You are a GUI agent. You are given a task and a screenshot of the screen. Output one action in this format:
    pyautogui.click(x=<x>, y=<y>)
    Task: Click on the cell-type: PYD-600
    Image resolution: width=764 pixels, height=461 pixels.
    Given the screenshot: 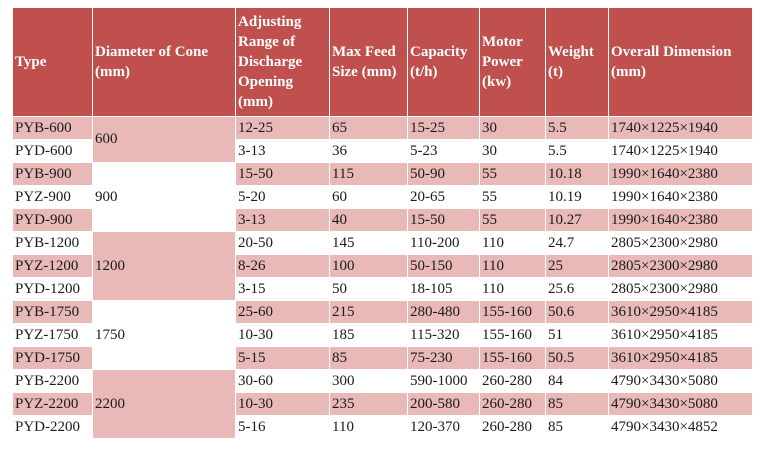 What is the action you would take?
    pyautogui.click(x=52, y=151)
    